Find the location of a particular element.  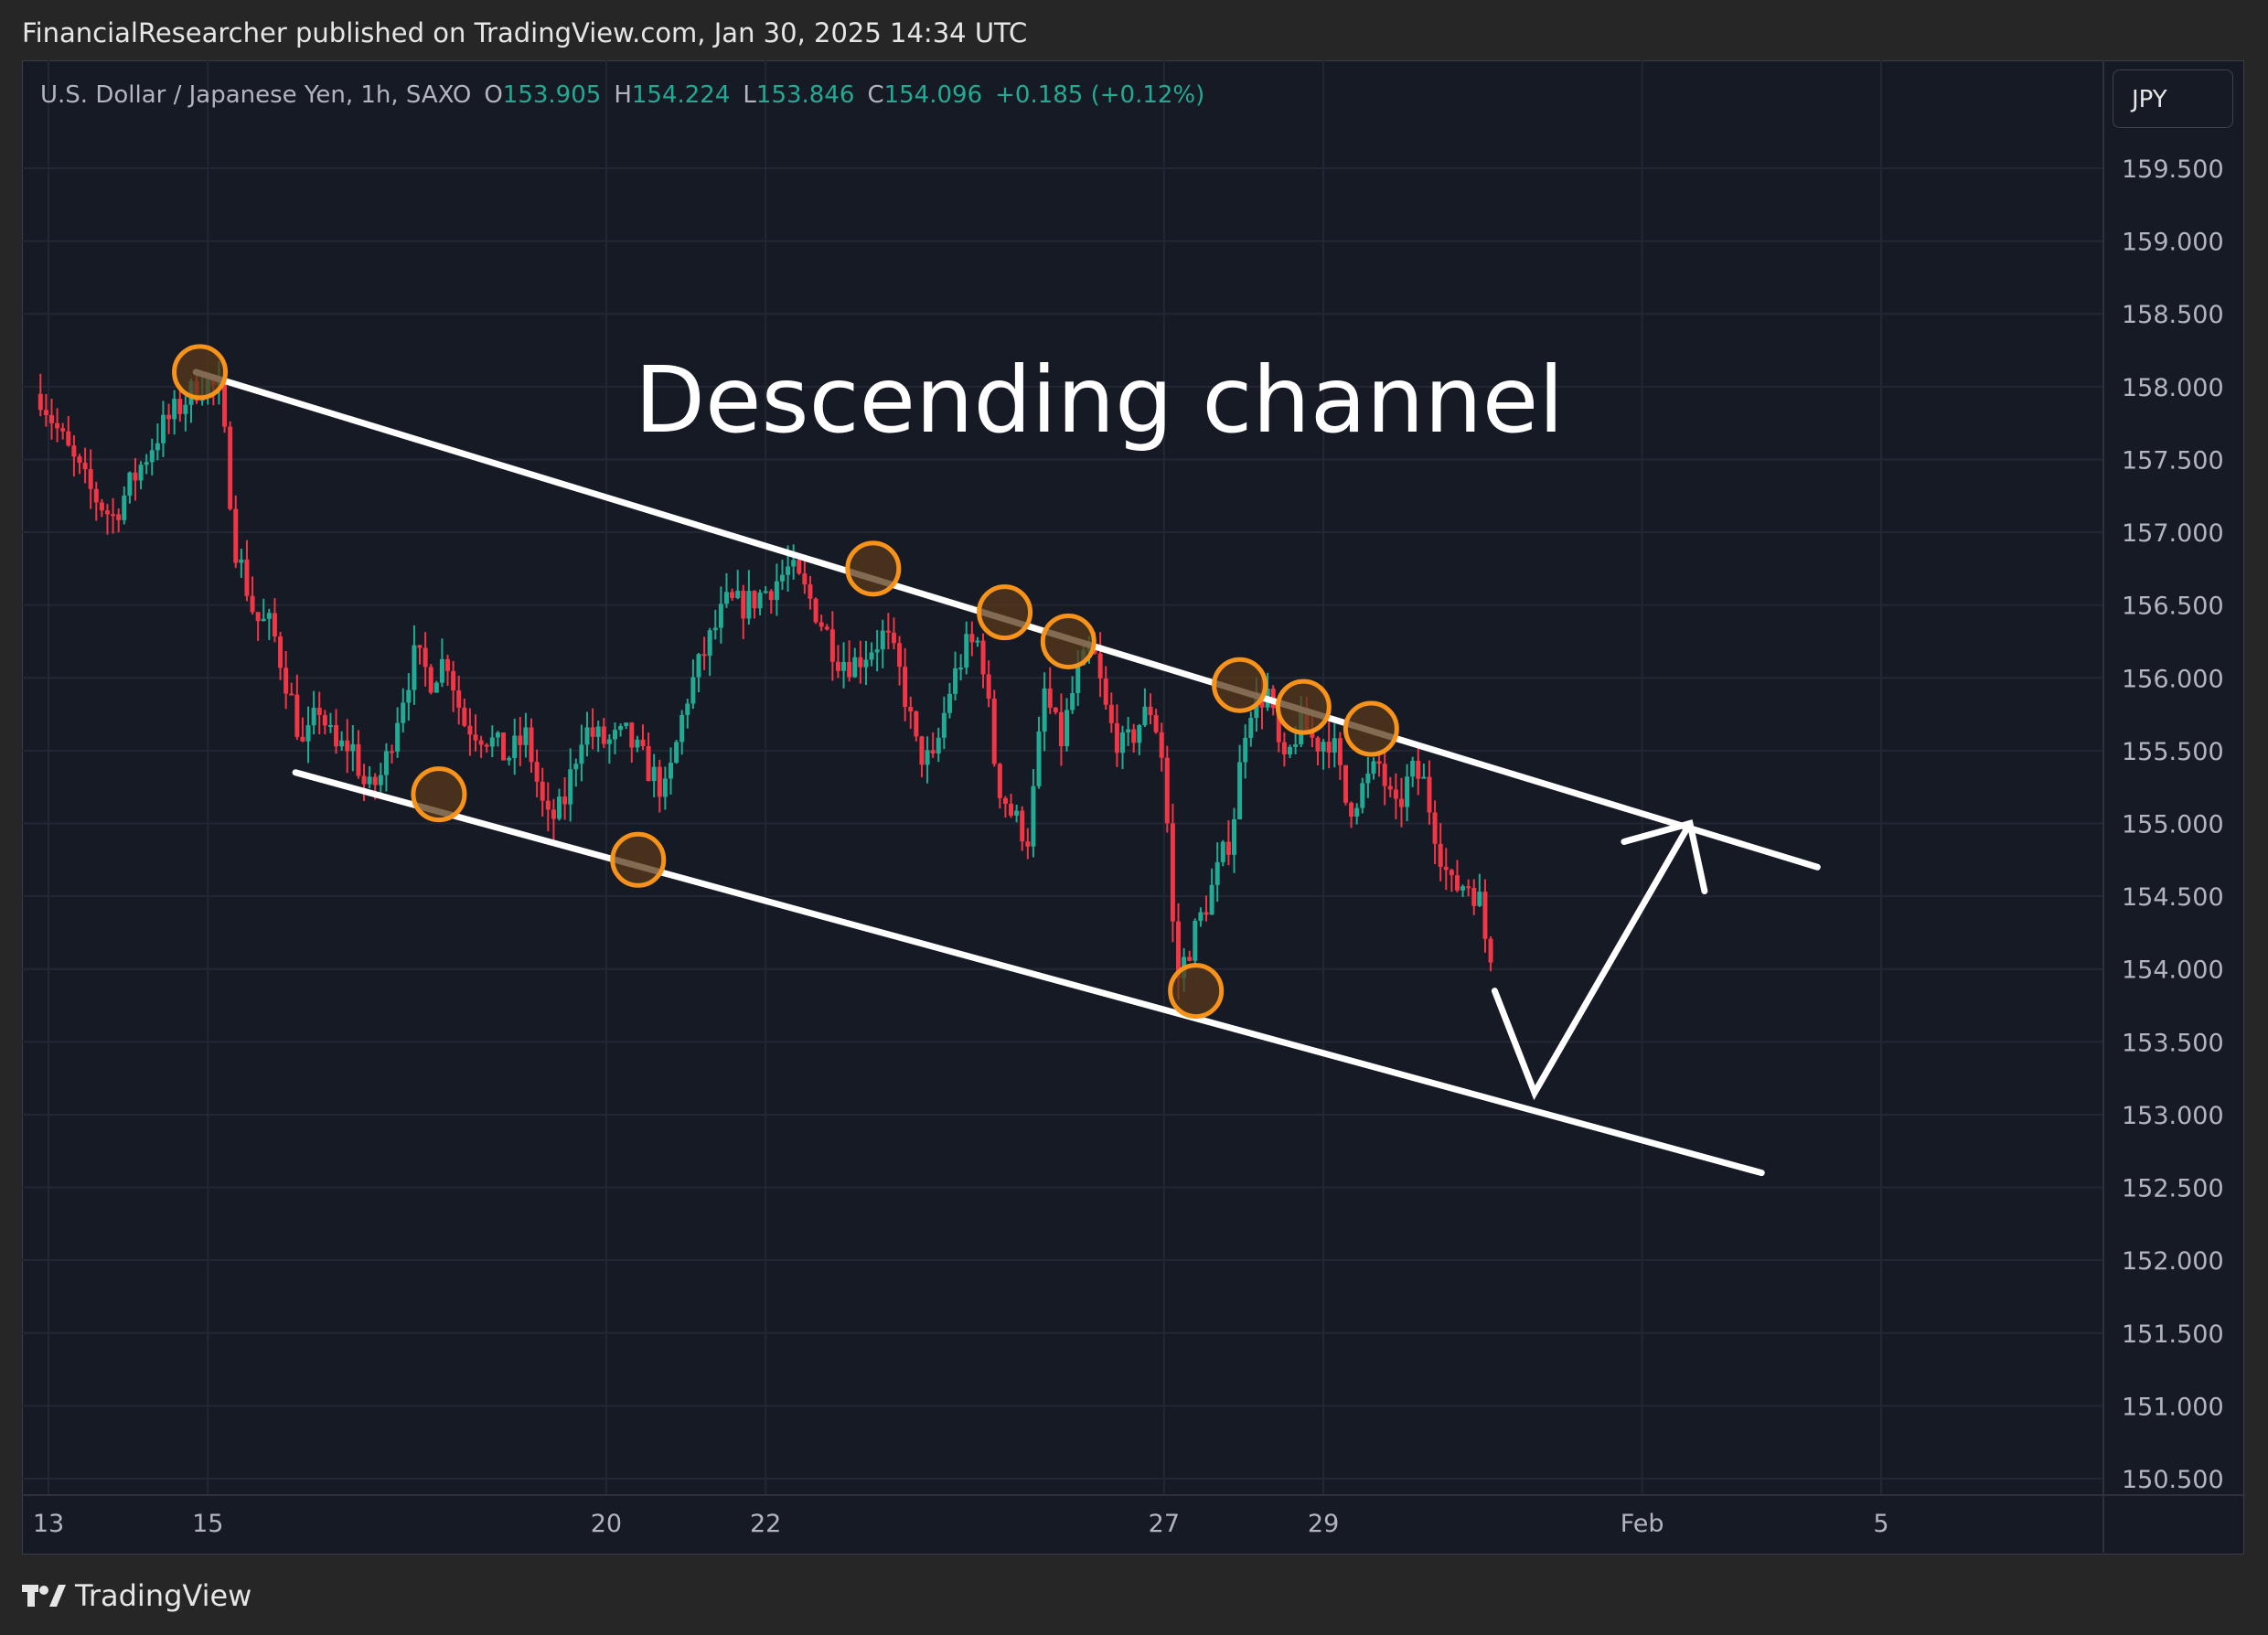

price-tick-label: 157.500 is located at coordinates (2173, 461).